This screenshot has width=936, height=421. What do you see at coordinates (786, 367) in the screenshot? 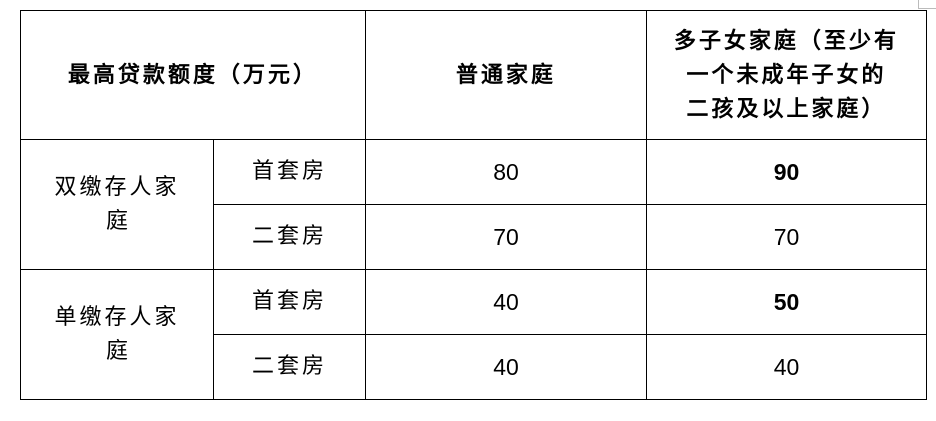
I see `multi-child-value: 40` at bounding box center [786, 367].